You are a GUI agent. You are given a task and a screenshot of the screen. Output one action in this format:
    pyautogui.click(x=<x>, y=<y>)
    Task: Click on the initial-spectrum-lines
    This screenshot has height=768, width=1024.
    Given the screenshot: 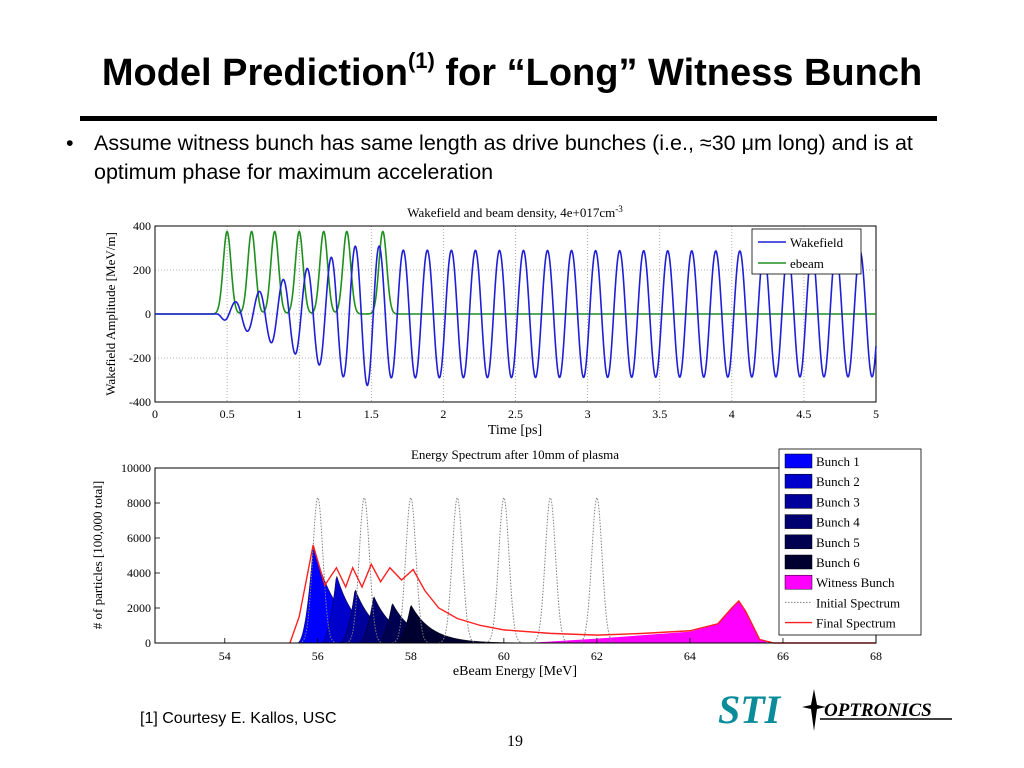 What is the action you would take?
    pyautogui.click(x=457, y=570)
    